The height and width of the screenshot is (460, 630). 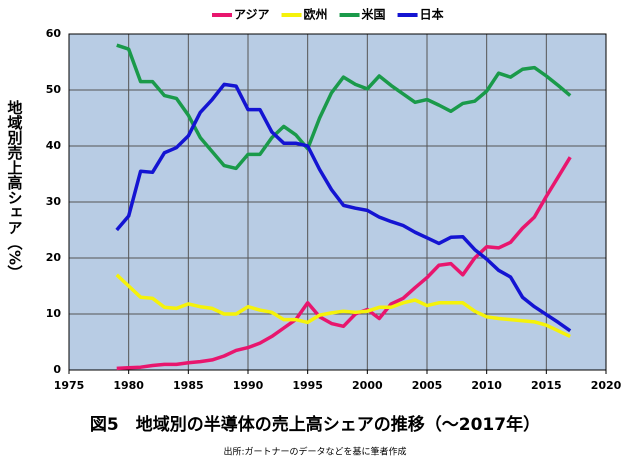 I want to click on x-tick-label: 1990, so click(x=248, y=385).